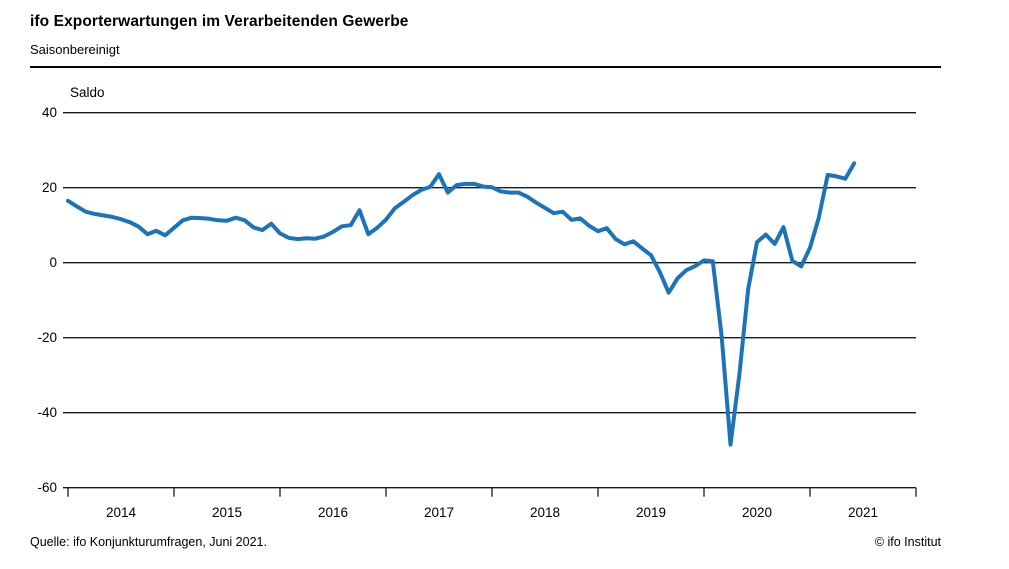  I want to click on y-tick-label--40: -40, so click(47, 412).